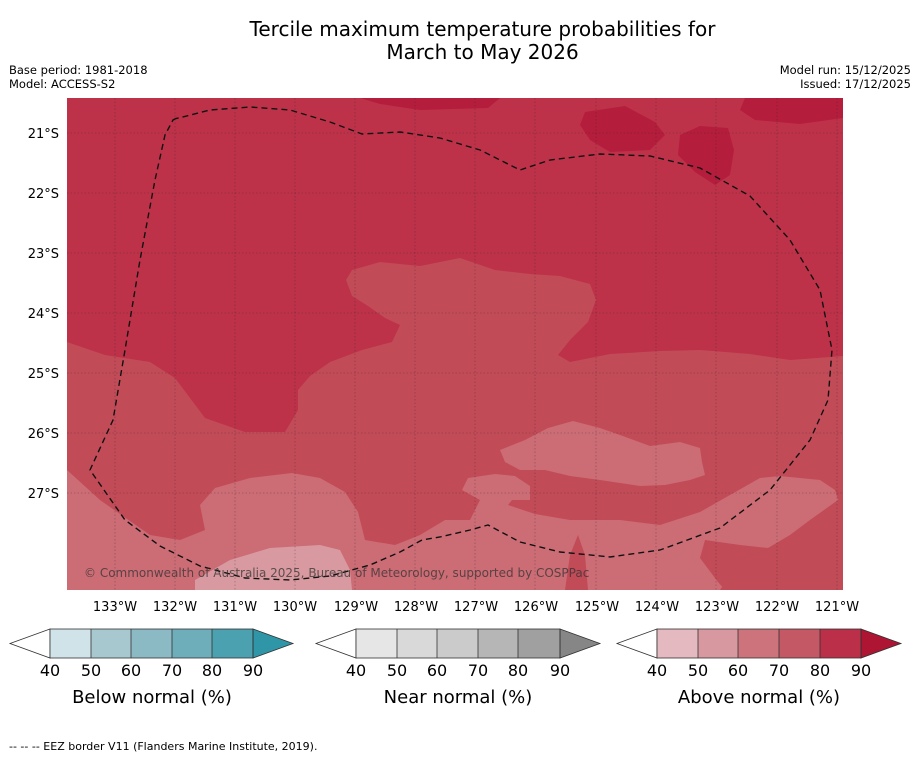 This screenshot has height=758, width=919. I want to click on lon-label: 132°W, so click(175, 607).